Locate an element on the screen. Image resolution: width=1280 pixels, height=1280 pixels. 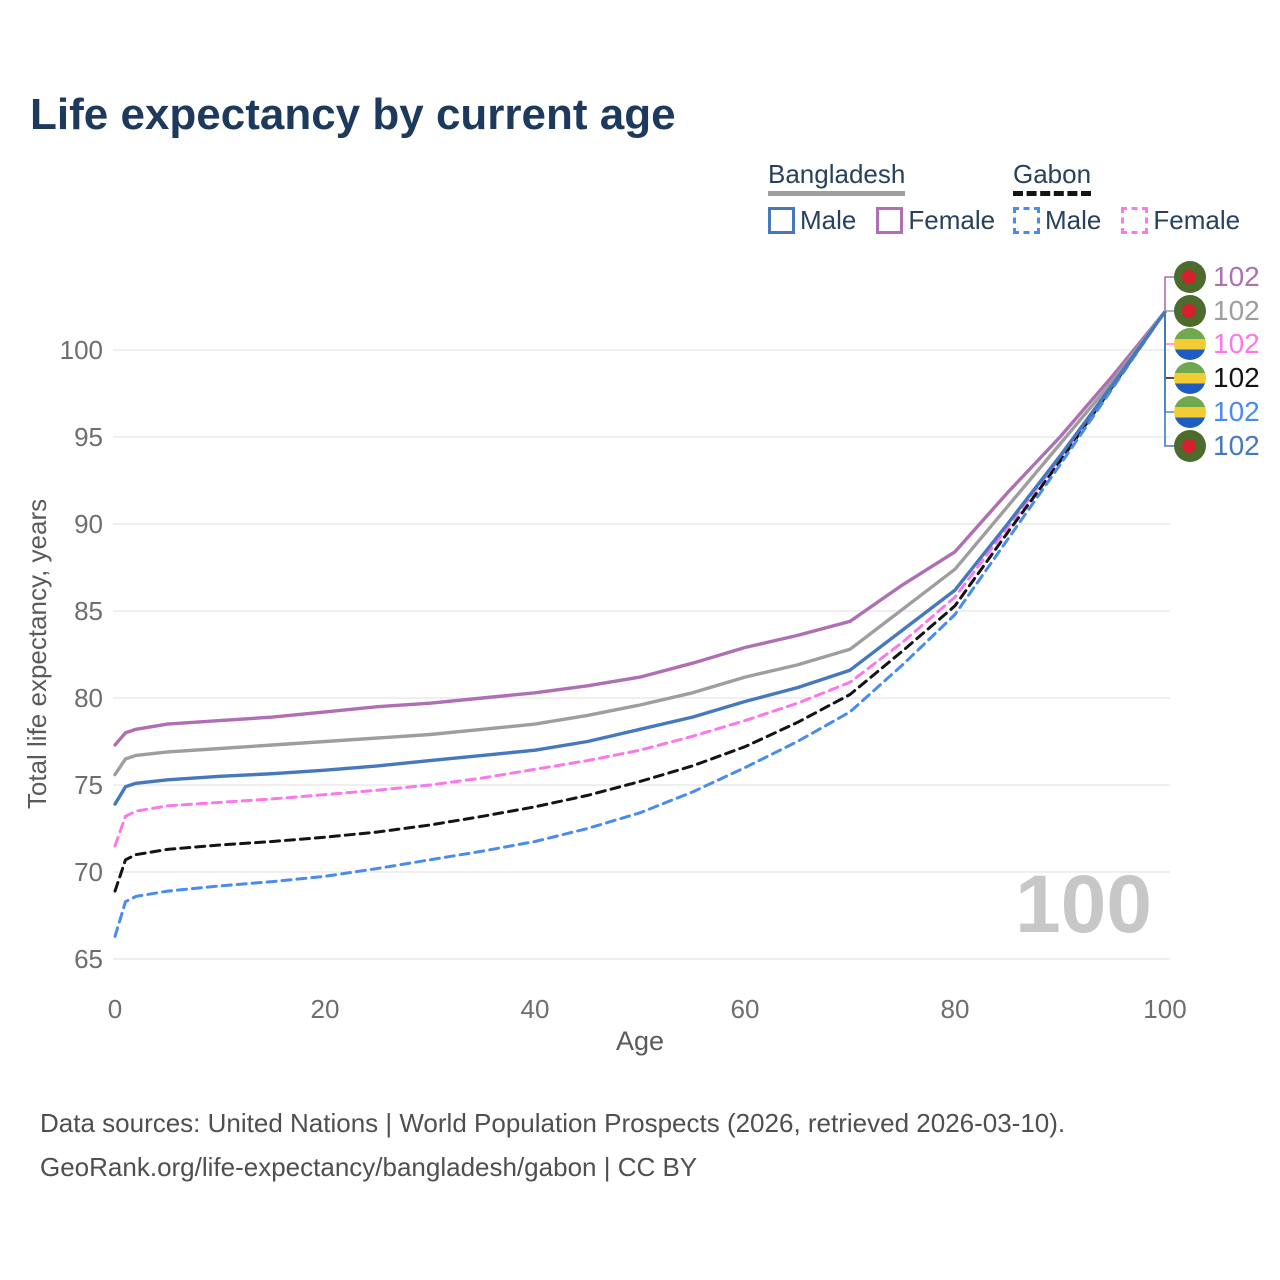
end-value-5: 102 is located at coordinates (1236, 445).